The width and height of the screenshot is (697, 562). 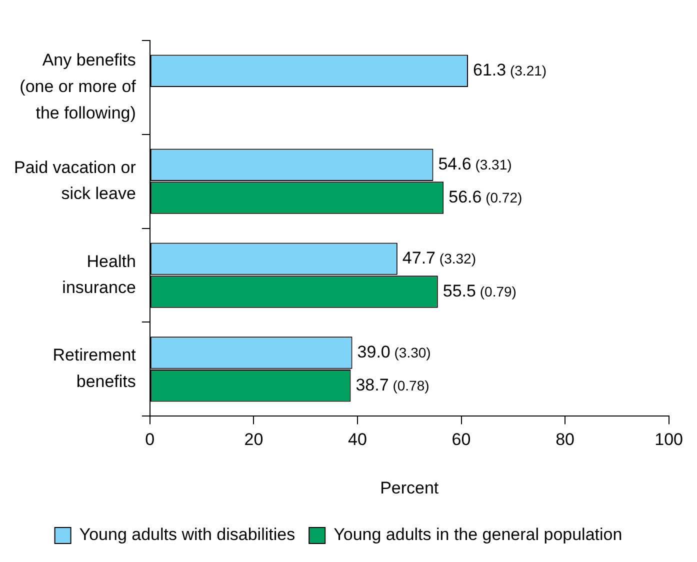 What do you see at coordinates (187, 534) in the screenshot?
I see `legend-label: Young adults with disabilities` at bounding box center [187, 534].